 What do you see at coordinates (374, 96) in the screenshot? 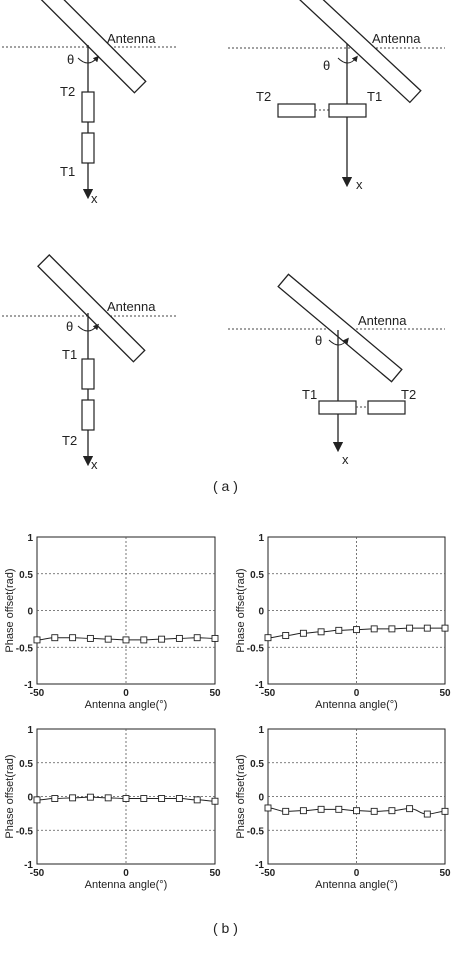
I see `t-right-label: T1` at bounding box center [374, 96].